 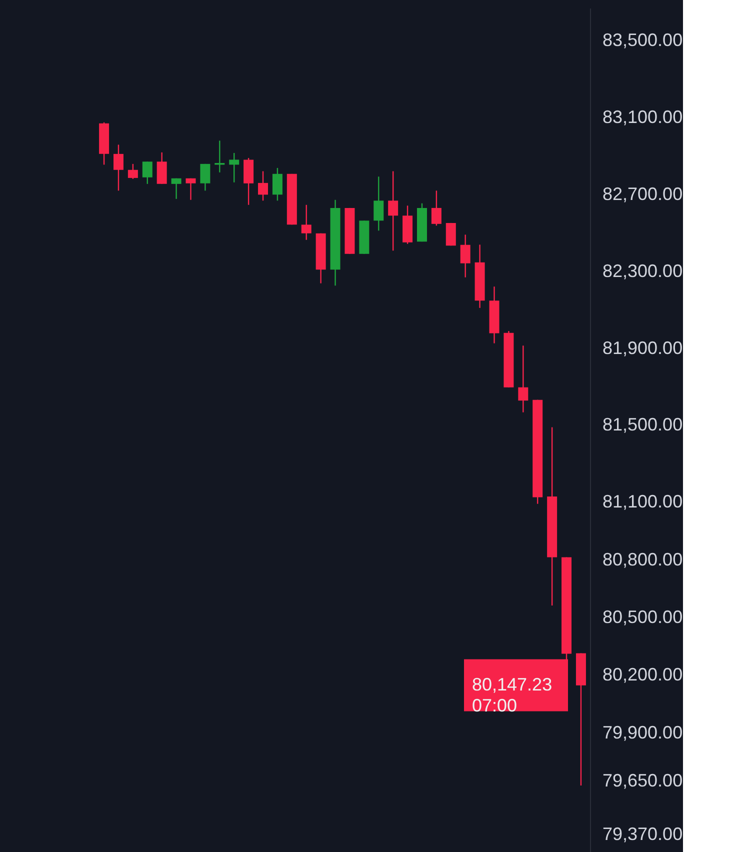 What do you see at coordinates (642, 559) in the screenshot?
I see `y-tick-label: 80,800.00` at bounding box center [642, 559].